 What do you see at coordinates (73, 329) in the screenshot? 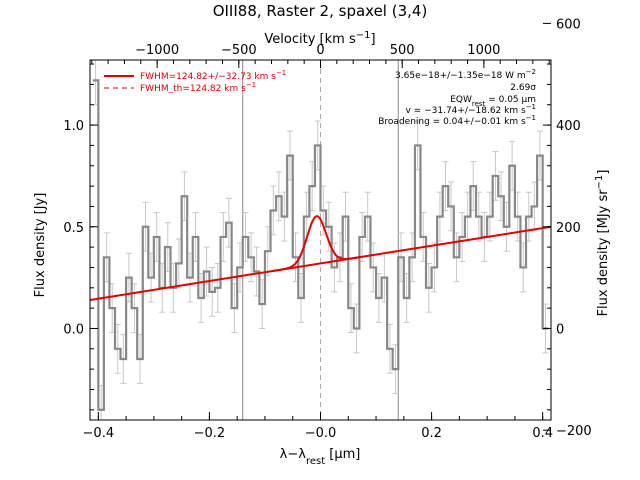
I see `y-tick-label: 0.0` at bounding box center [73, 329].